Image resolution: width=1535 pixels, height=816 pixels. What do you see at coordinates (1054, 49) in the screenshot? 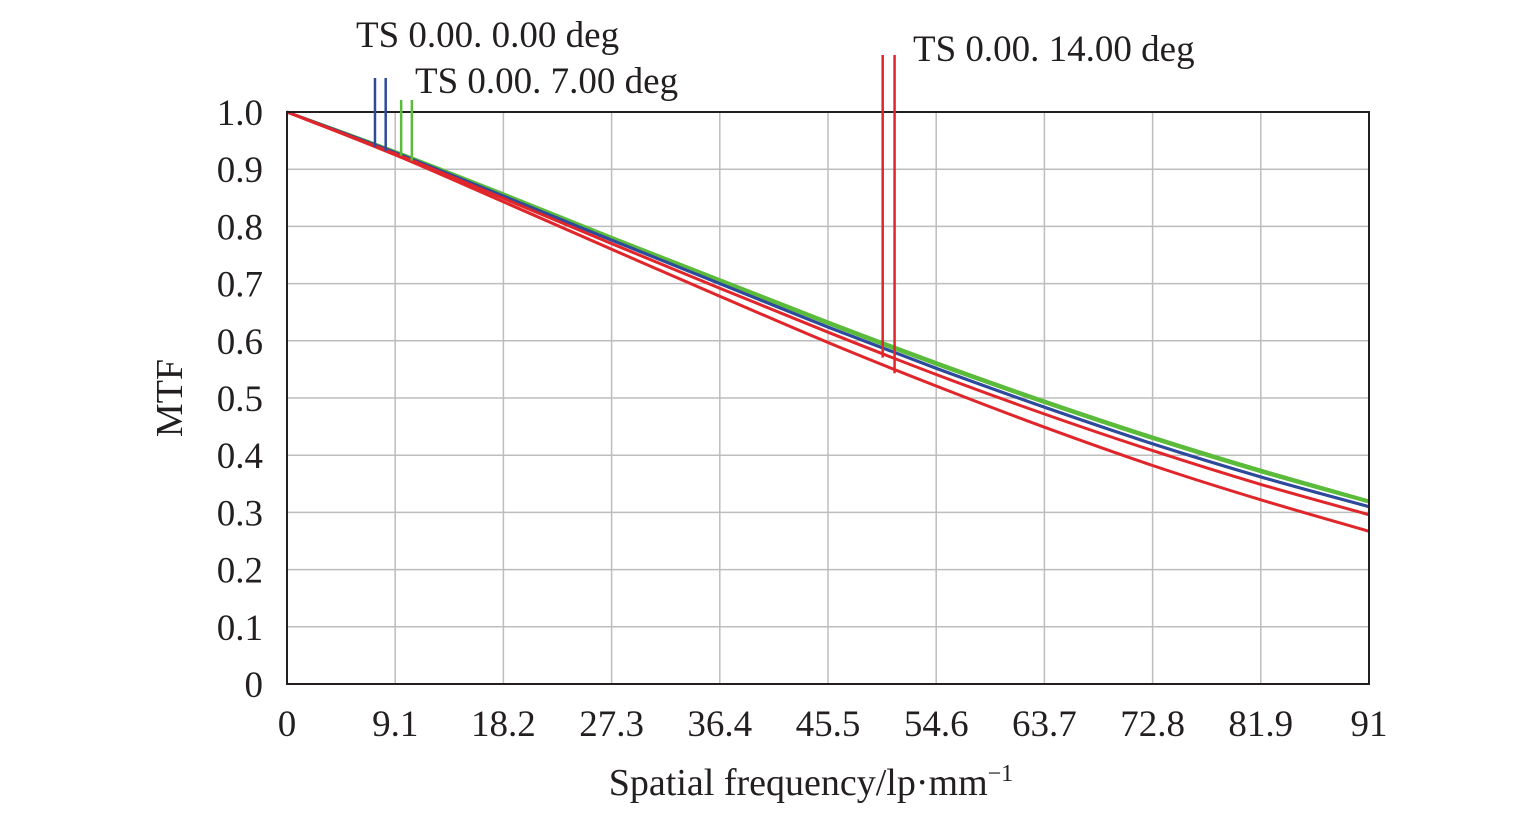
I see `legend-label: TS 0.00. 14.00 deg` at bounding box center [1054, 49].